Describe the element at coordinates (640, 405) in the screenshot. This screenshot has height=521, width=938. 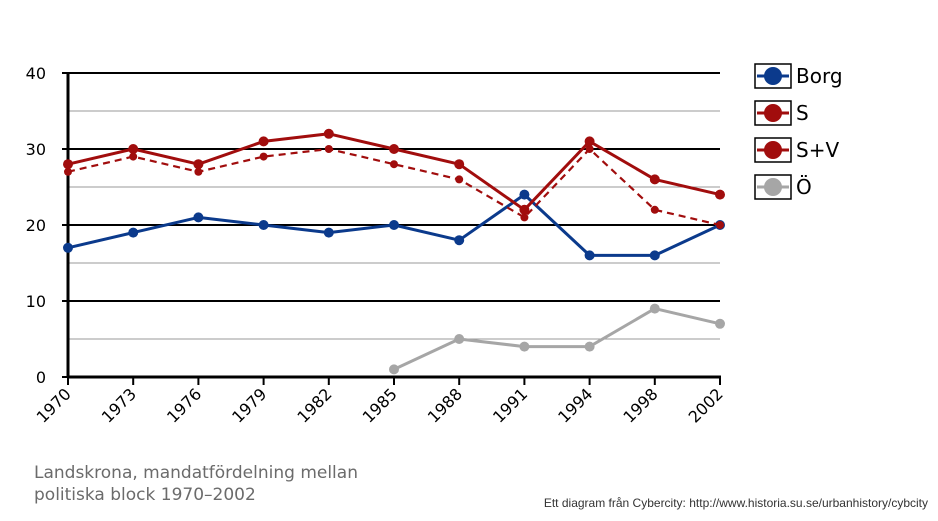
I see `x-tick-label: 1998` at that location.